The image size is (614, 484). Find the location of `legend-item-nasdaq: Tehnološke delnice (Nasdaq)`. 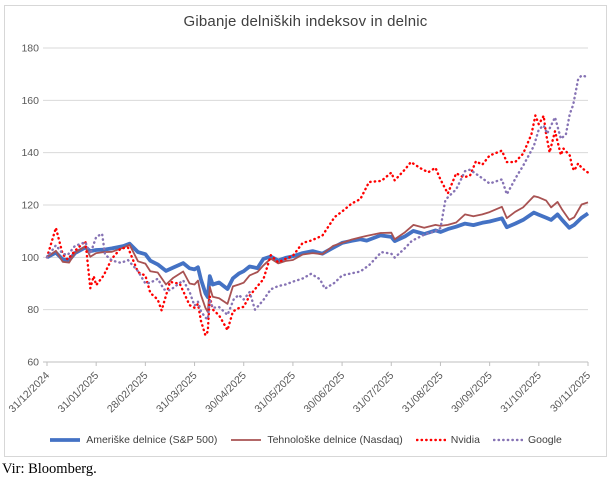

legend-item-nasdaq: Tehnološke delnice (Nasdaq) is located at coordinates (316, 440).